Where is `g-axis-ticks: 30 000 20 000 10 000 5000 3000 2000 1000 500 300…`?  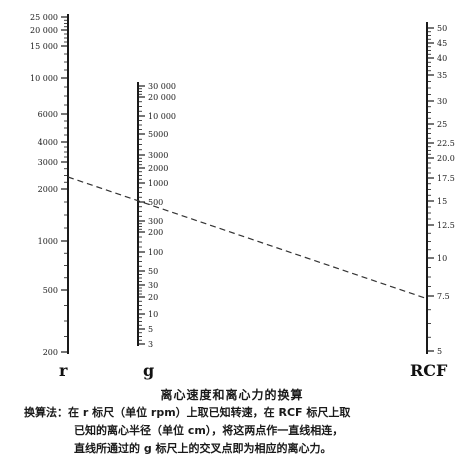 g-axis-ticks: 30 000 20 000 10 000 5000 3000 2000 1000 500 300… is located at coordinates (157, 215).